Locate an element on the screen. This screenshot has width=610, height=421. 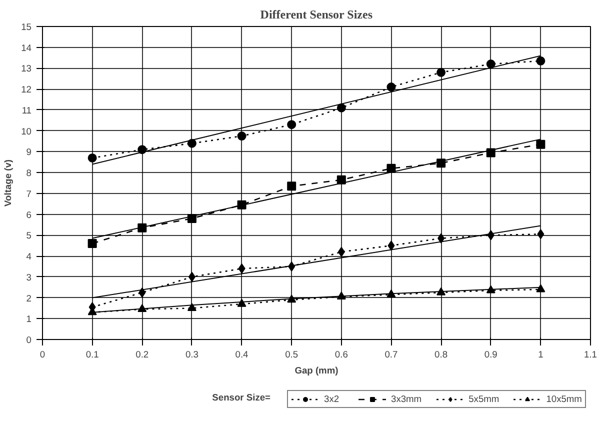
y-tick-label: 5 is located at coordinates (29, 235).